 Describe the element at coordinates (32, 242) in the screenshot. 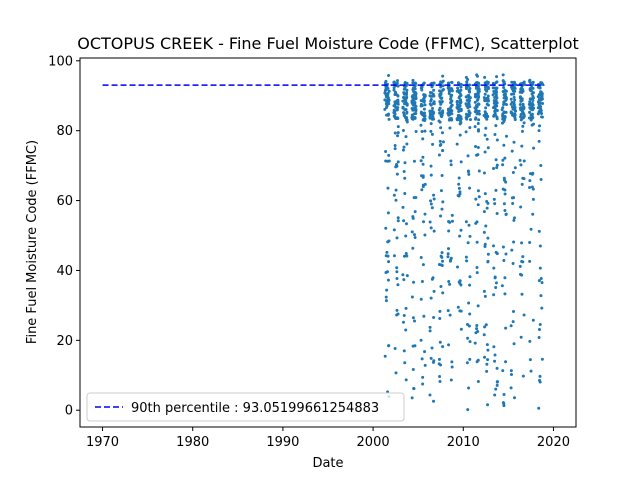

I see `y-axis-label: Fine Fuel Moisture Code (FFMC)` at that location.